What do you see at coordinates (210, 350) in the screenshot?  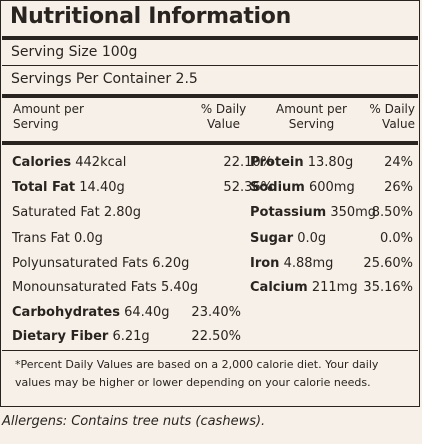 I see `footnote-divider` at bounding box center [210, 350].